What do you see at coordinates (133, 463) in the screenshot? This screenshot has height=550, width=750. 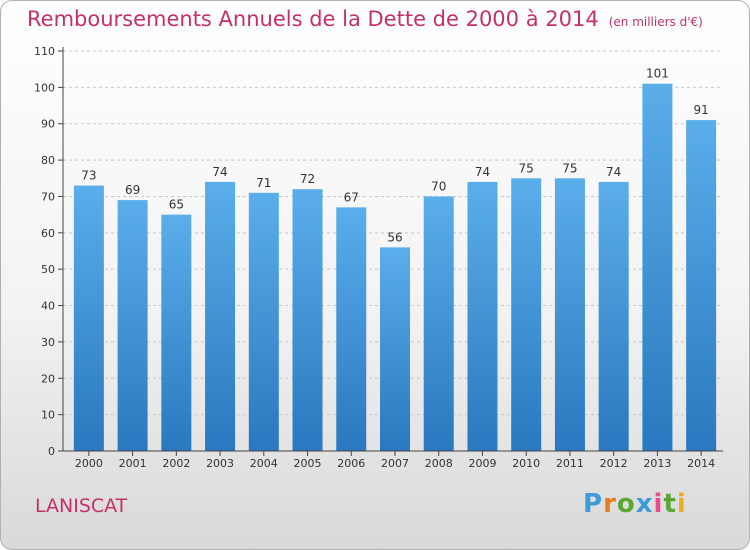 I see `x-tick-label: 2001` at bounding box center [133, 463].